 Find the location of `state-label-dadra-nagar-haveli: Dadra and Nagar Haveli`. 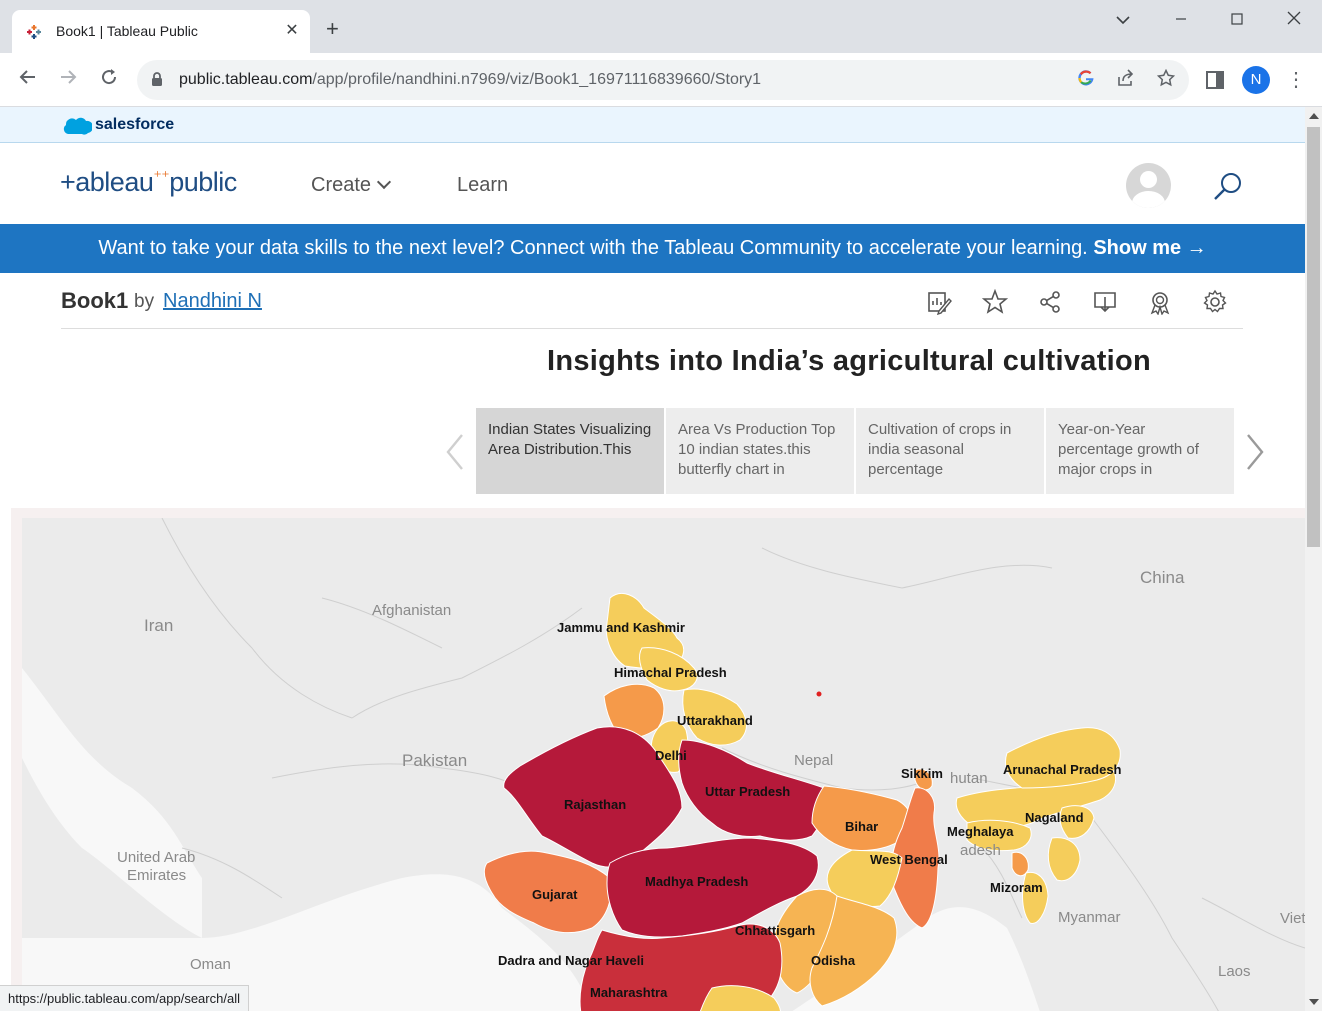

state-label-dadra-nagar-haveli: Dadra and Nagar Haveli is located at coordinates (571, 960).